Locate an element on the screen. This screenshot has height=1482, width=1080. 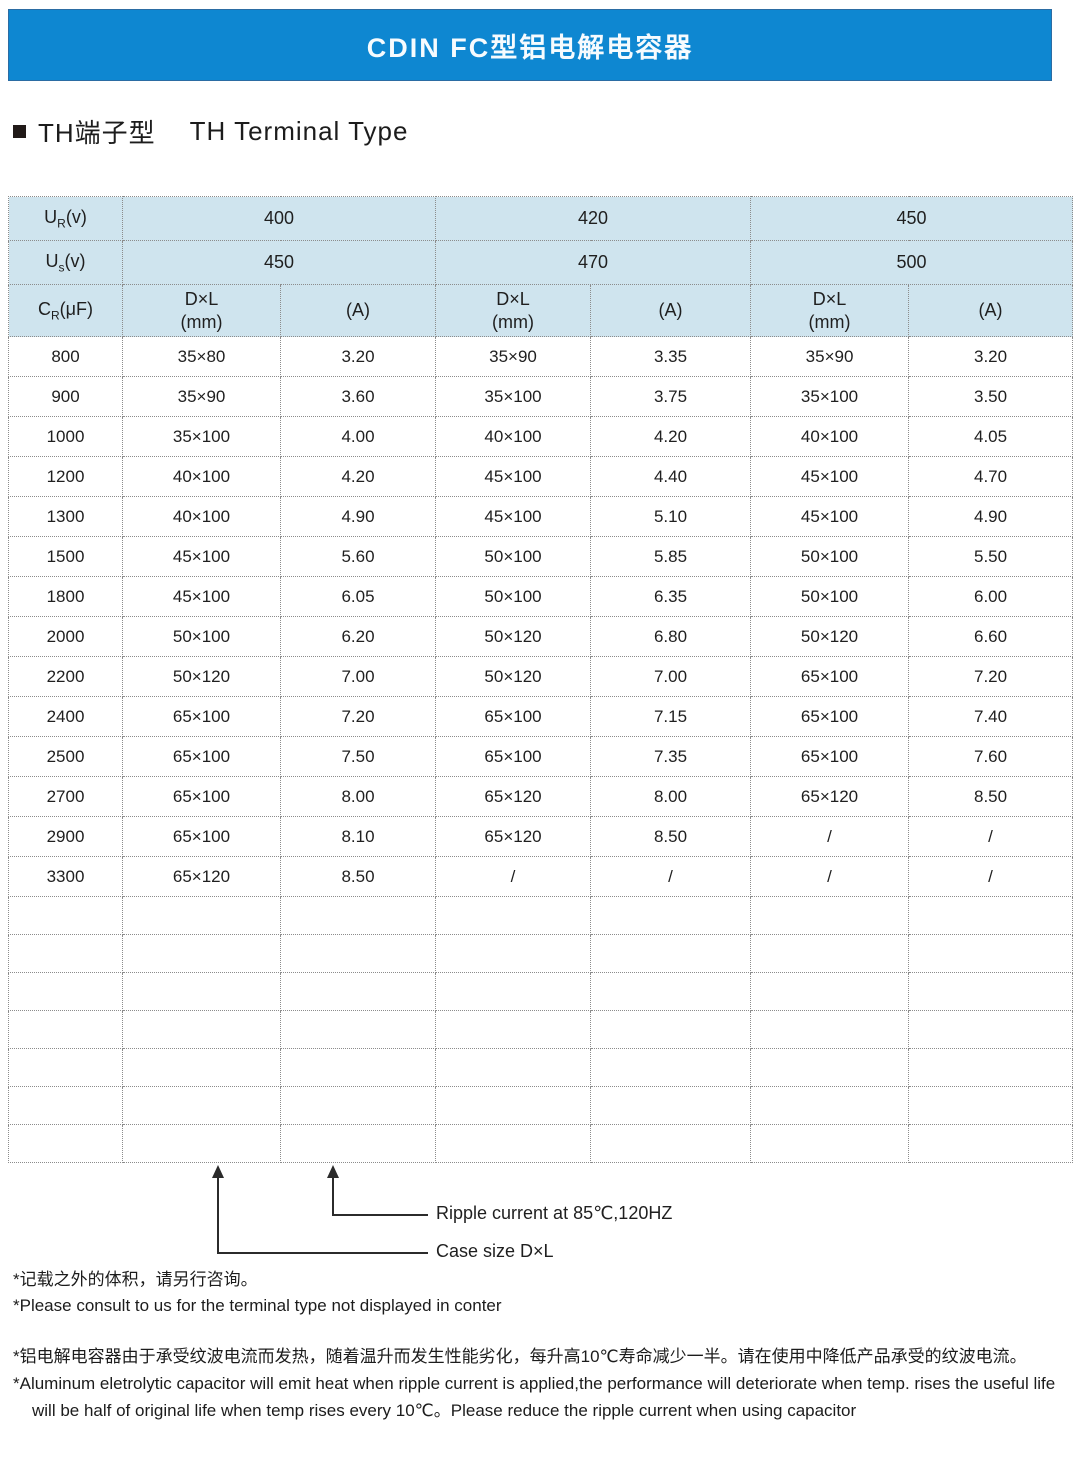
ripple-current: 7.50 is located at coordinates (358, 756).